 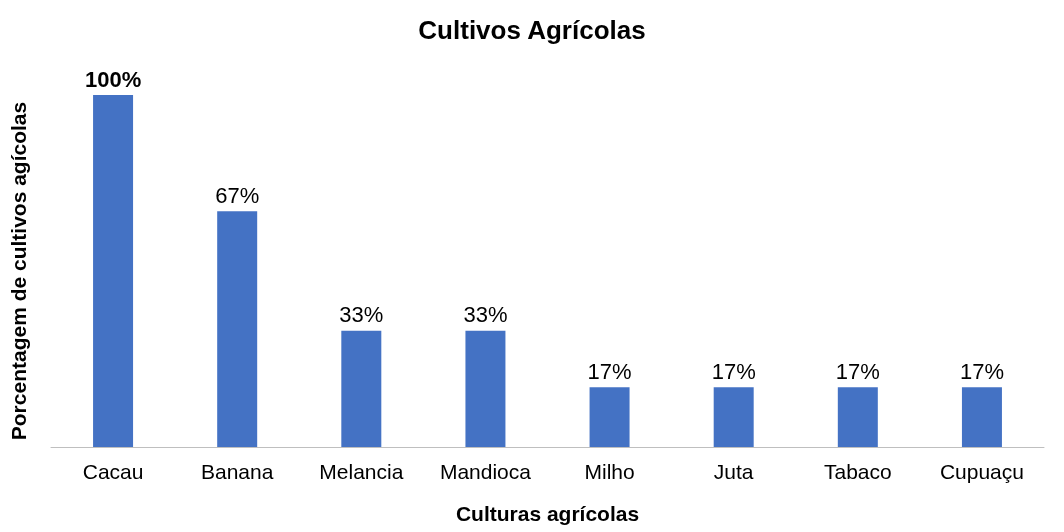 I want to click on x-tick-label: Cupuaçu, so click(x=981, y=471).